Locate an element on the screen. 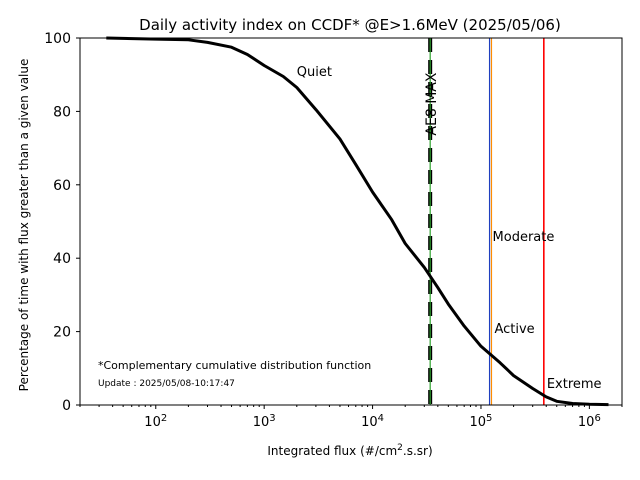  x-axis-label: Integrated flux (#/cm2.s.sr) is located at coordinates (349, 450).